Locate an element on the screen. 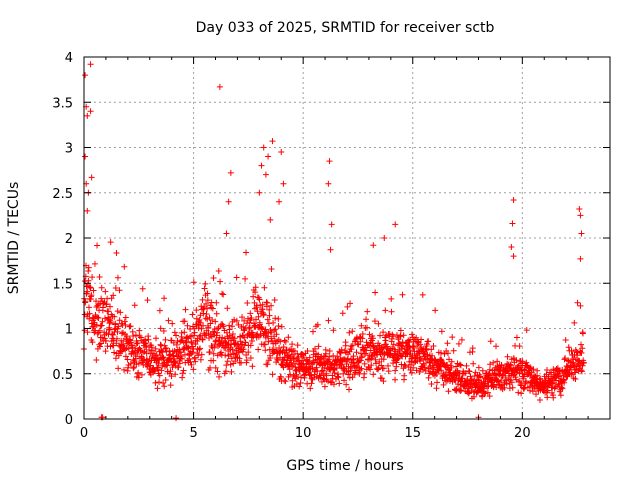 This screenshot has height=480, width=640. y-tick-labels: 0 0.5 1 1.5 2 2.5 3 3.5 4 is located at coordinates (62, 239).